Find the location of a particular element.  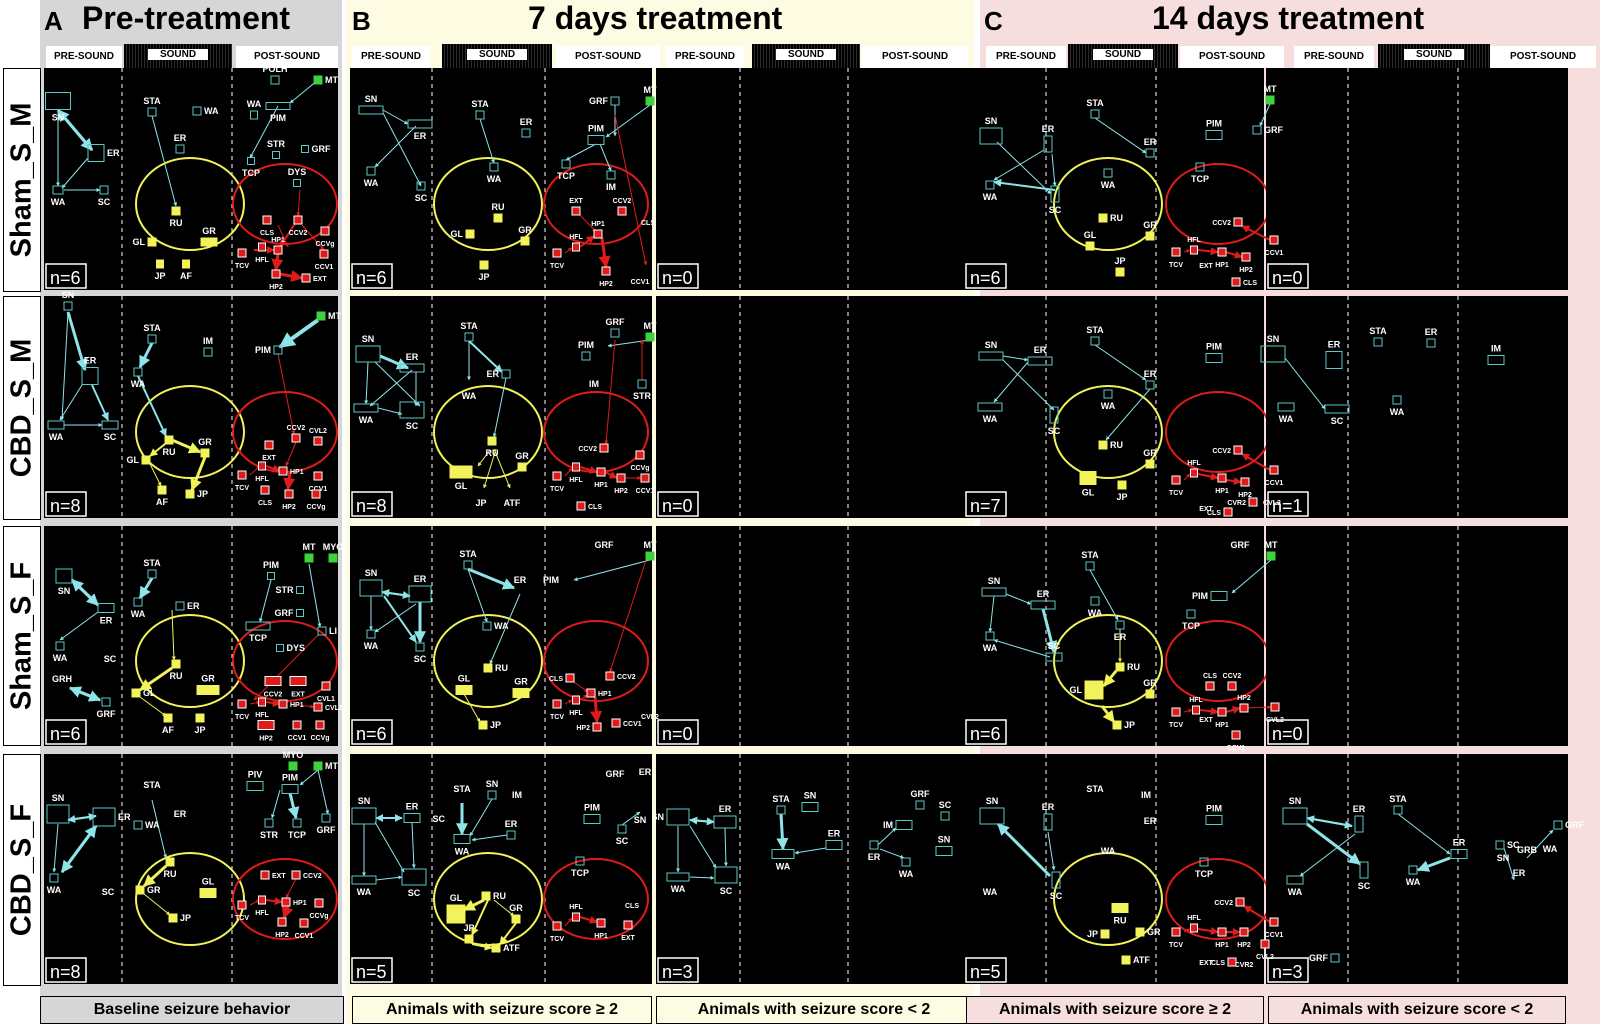

caption-baseline: Baseline seizure behavior is located at coordinates (192, 1010).